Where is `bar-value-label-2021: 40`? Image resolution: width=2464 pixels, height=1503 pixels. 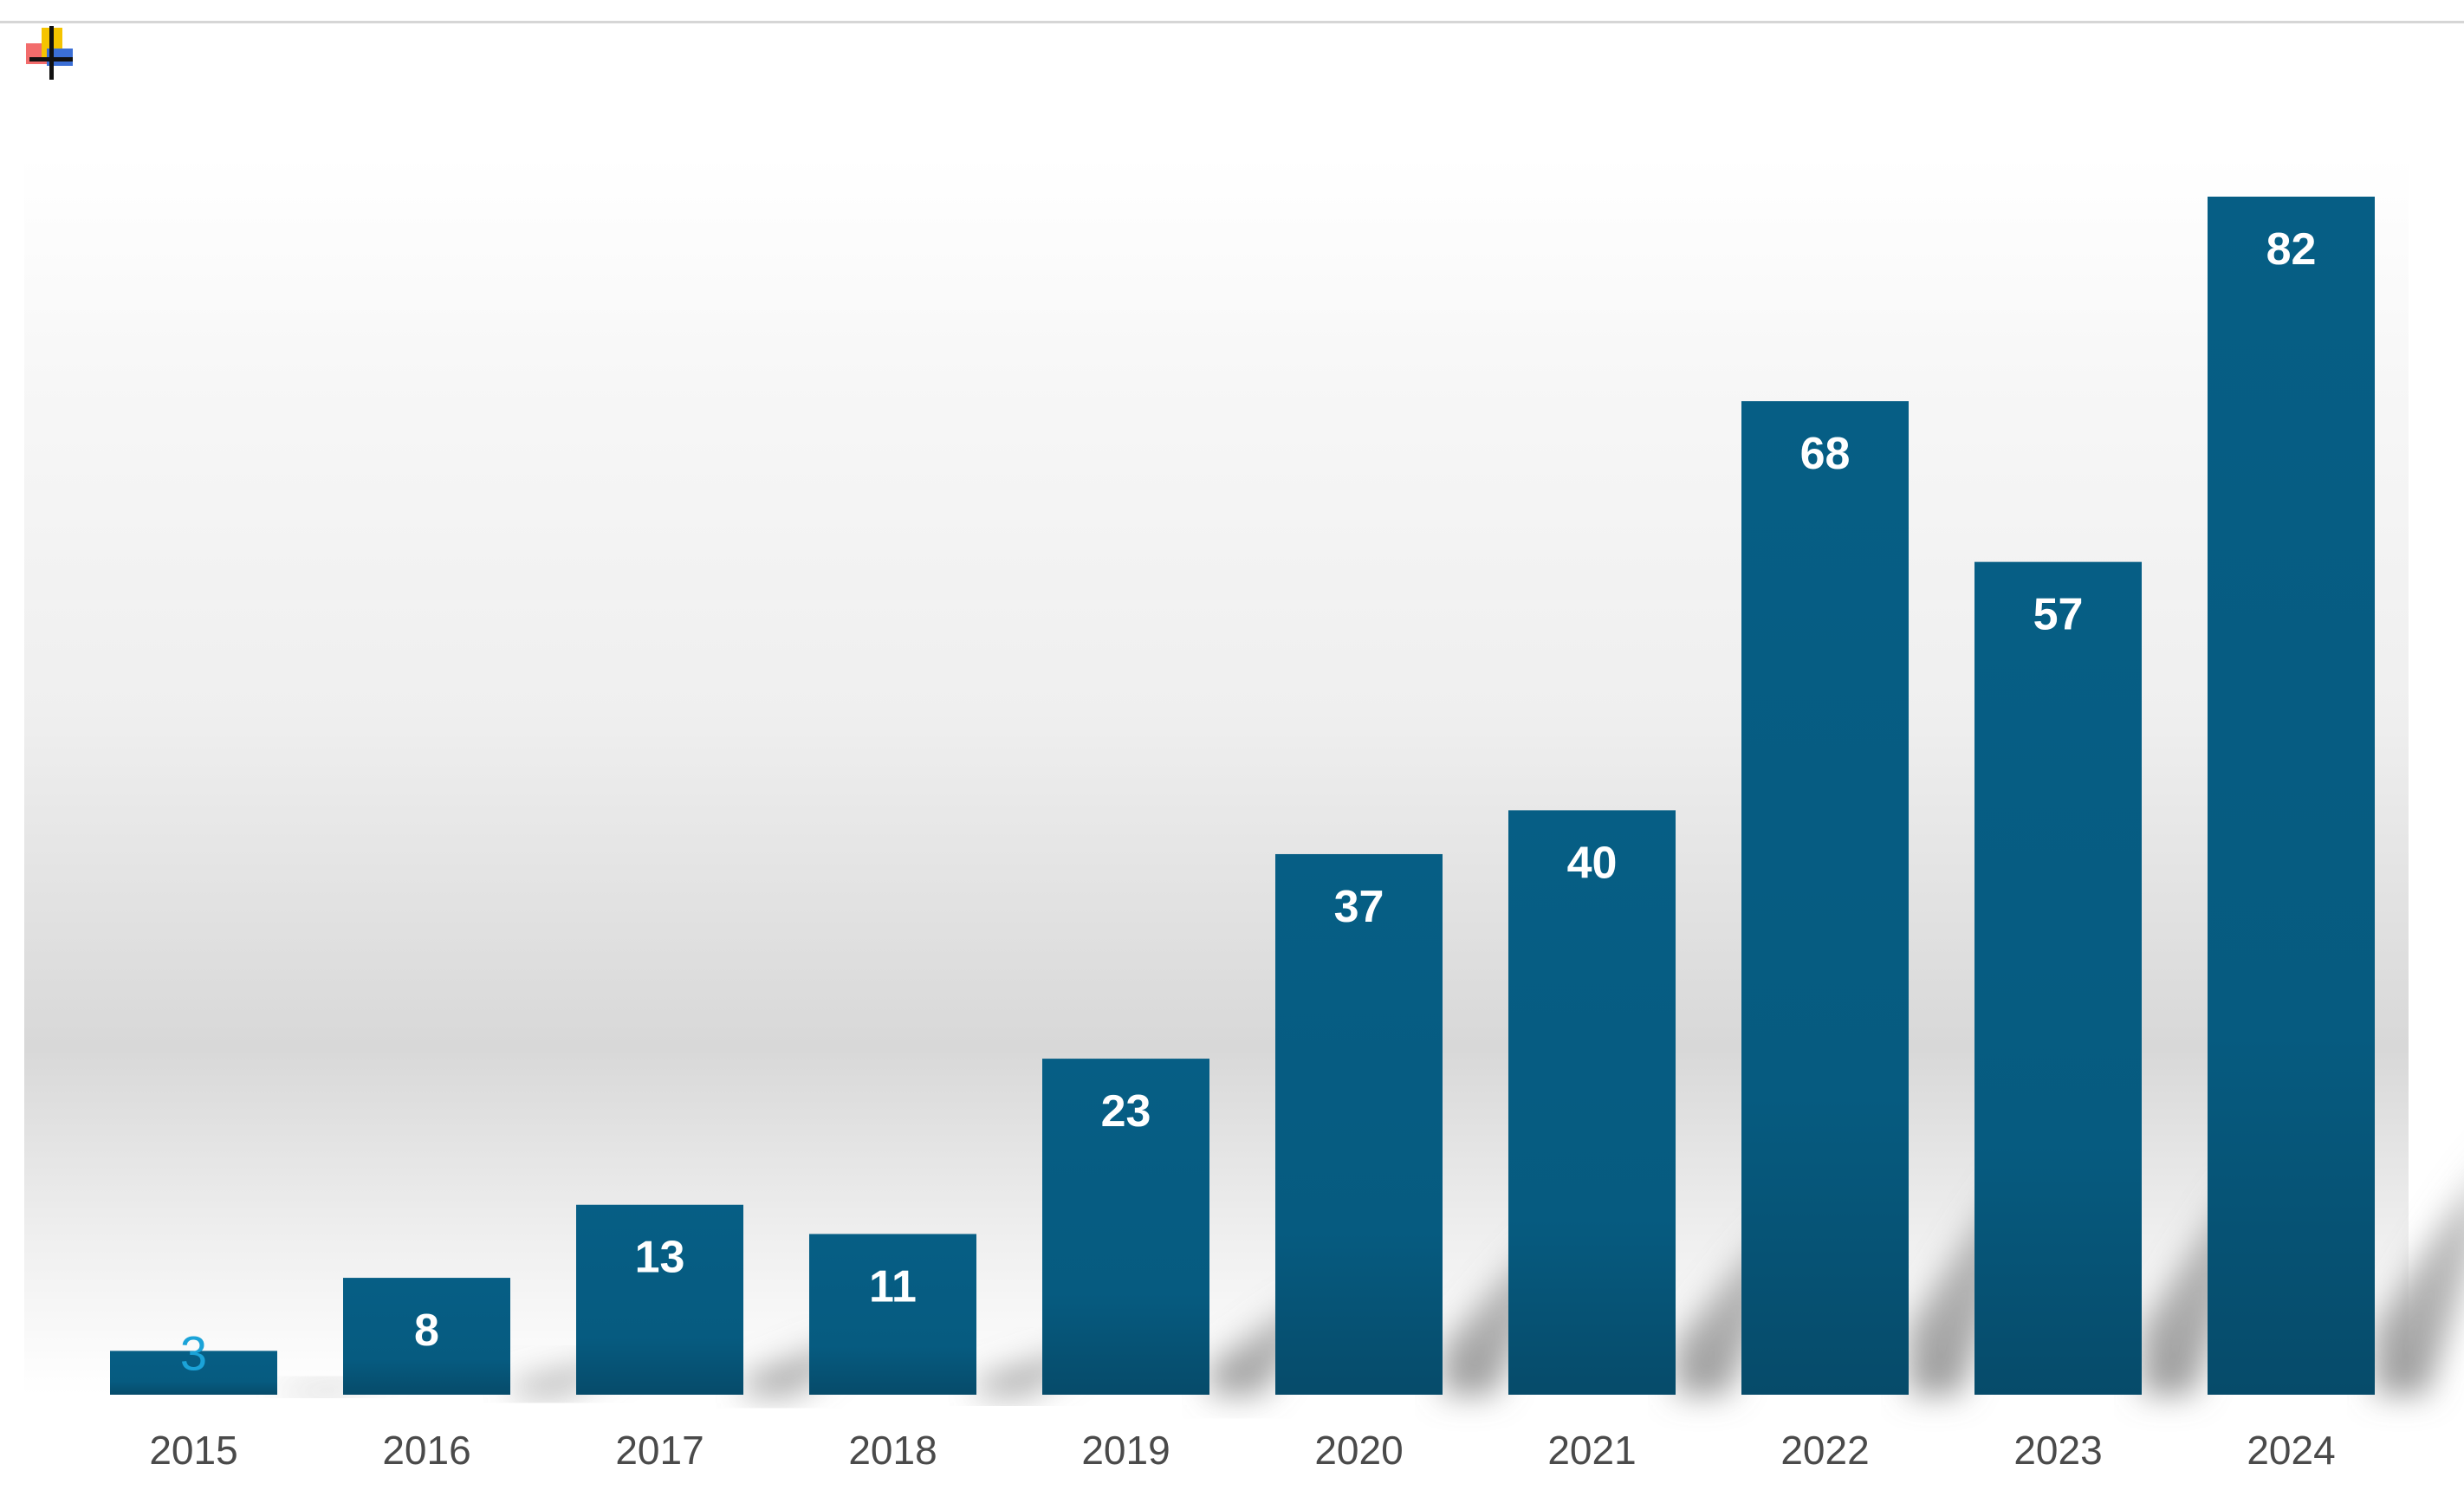 bar-value-label-2021: 40 is located at coordinates (1593, 863).